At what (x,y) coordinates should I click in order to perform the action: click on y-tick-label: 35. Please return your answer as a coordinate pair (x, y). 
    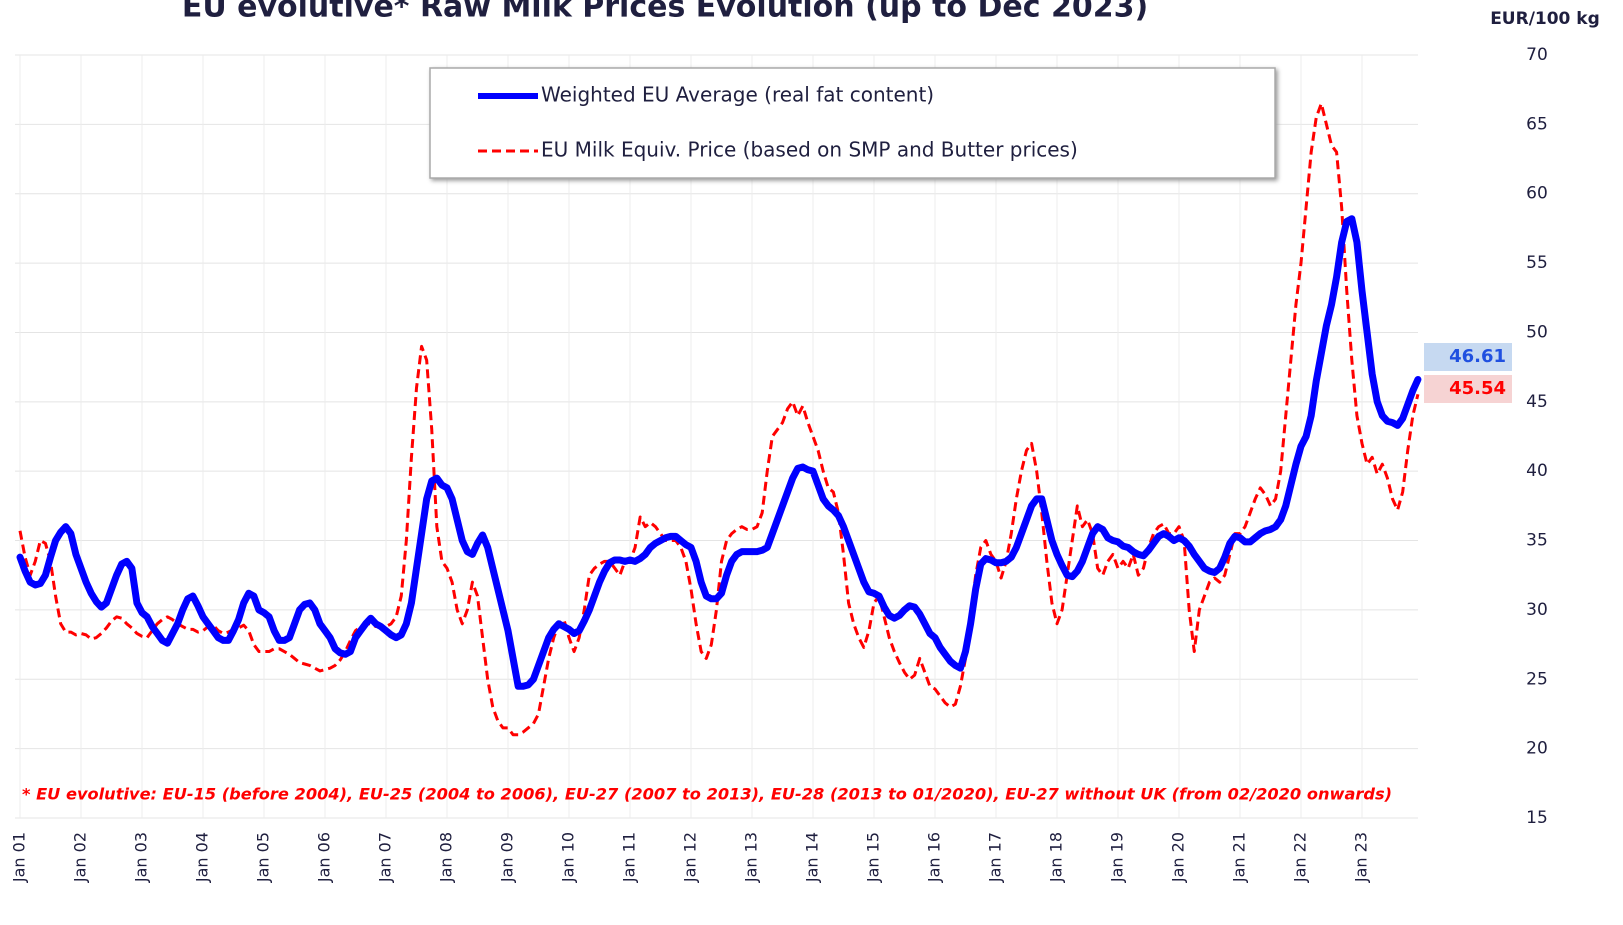
    Looking at the image, I should click on (1537, 541).